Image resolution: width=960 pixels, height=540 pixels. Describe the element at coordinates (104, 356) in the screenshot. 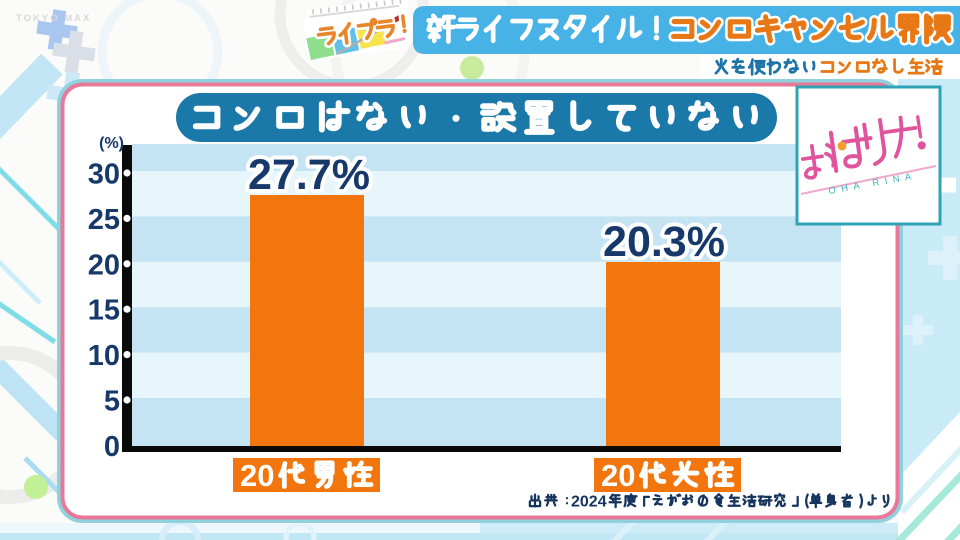

I see `svg-text: 10` at that location.